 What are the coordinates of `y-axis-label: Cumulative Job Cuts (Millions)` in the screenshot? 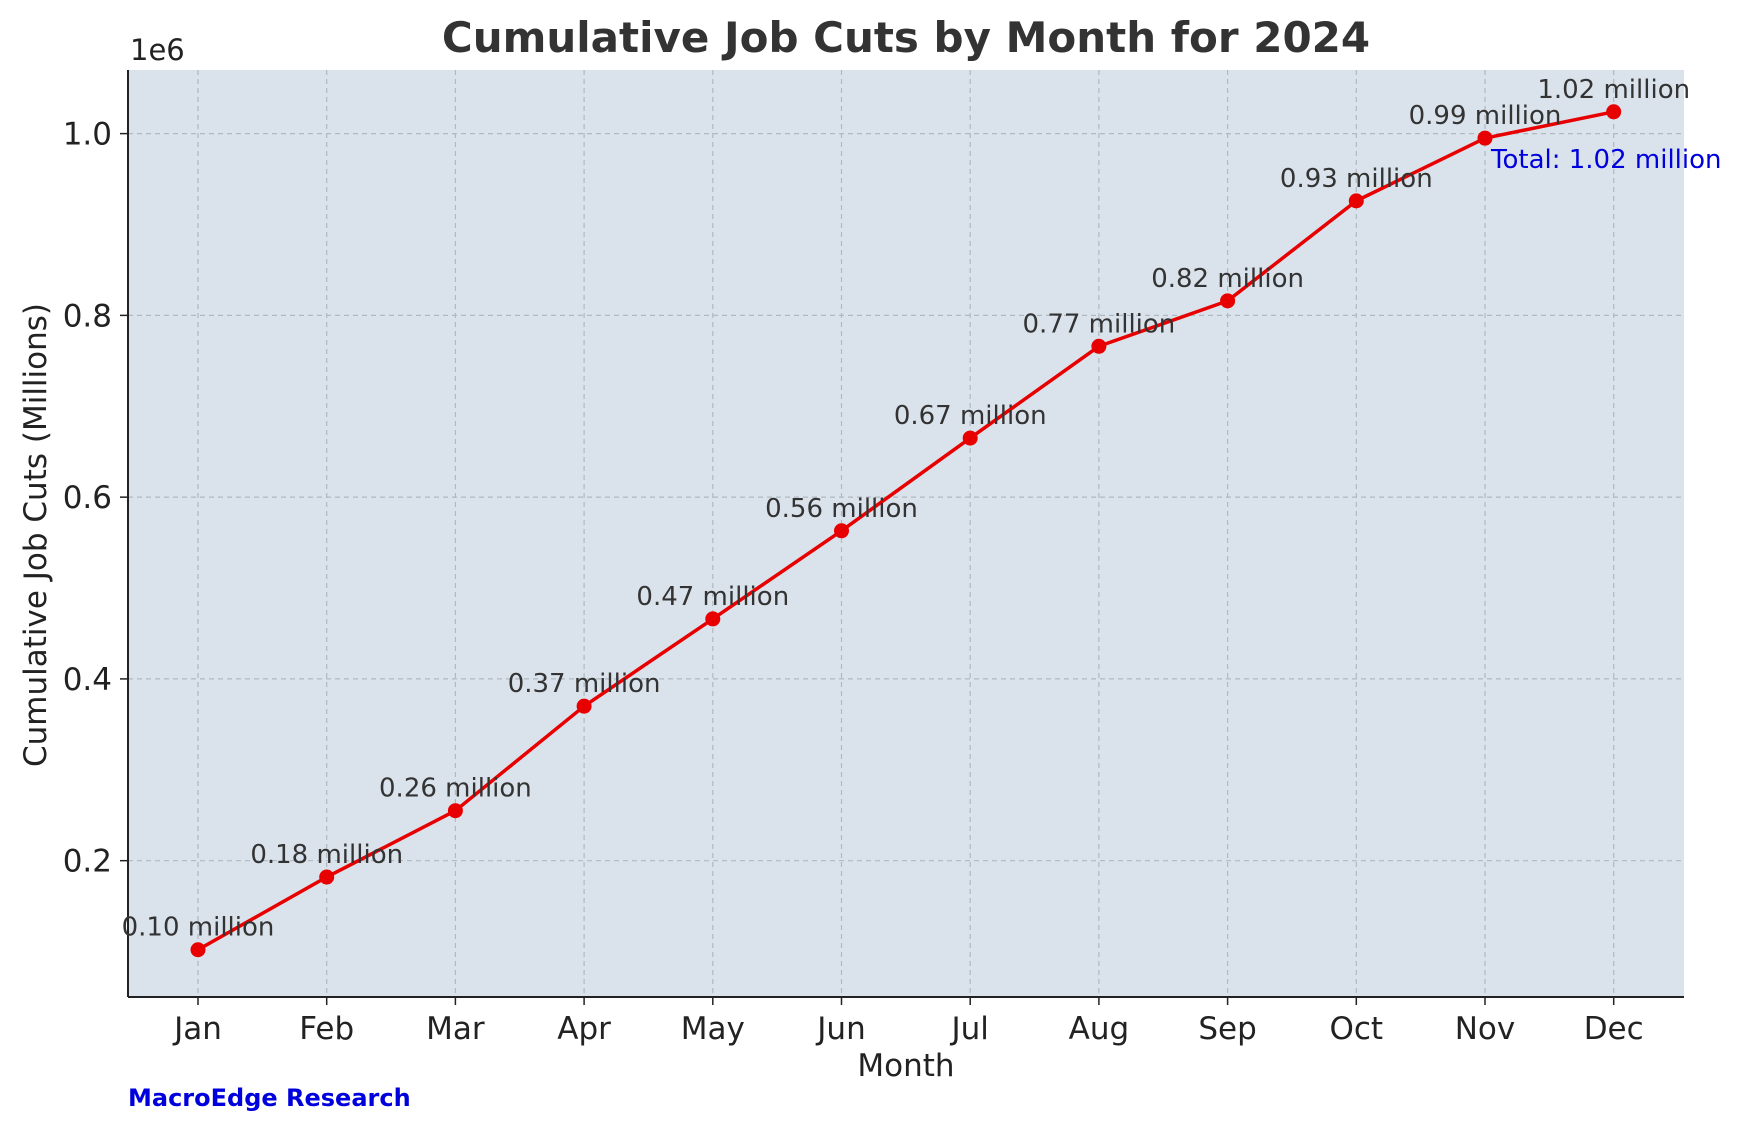 It's located at (36, 535).